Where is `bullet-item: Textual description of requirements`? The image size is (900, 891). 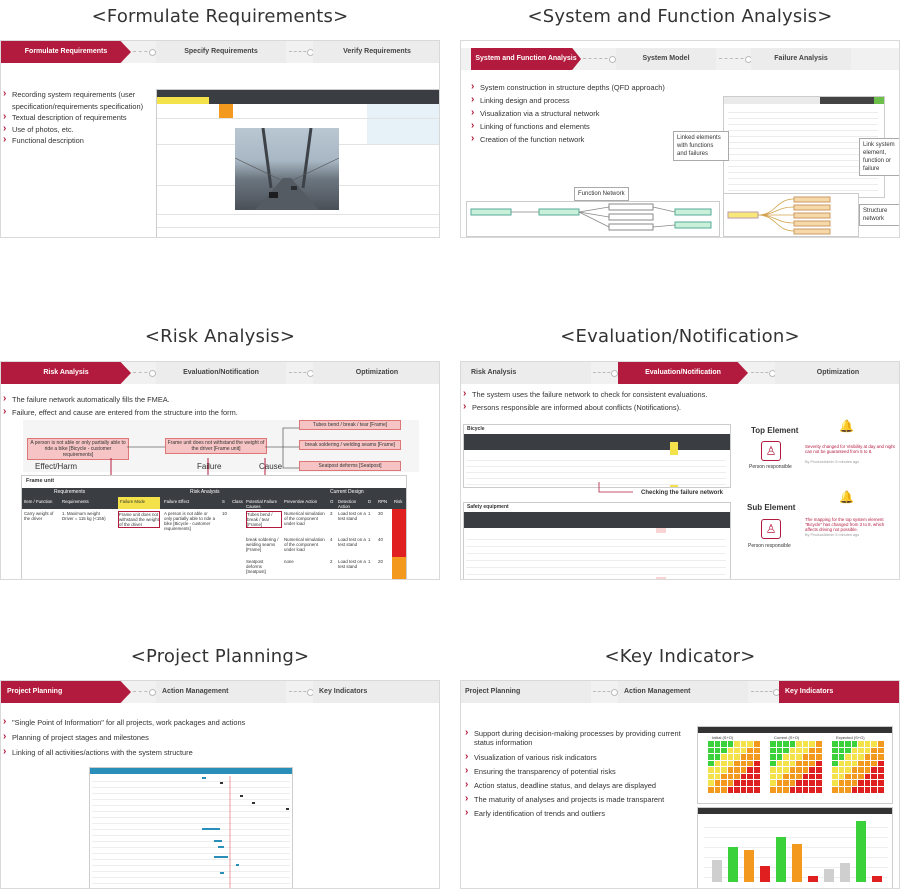 bullet-item: Textual description of requirements is located at coordinates (78, 117).